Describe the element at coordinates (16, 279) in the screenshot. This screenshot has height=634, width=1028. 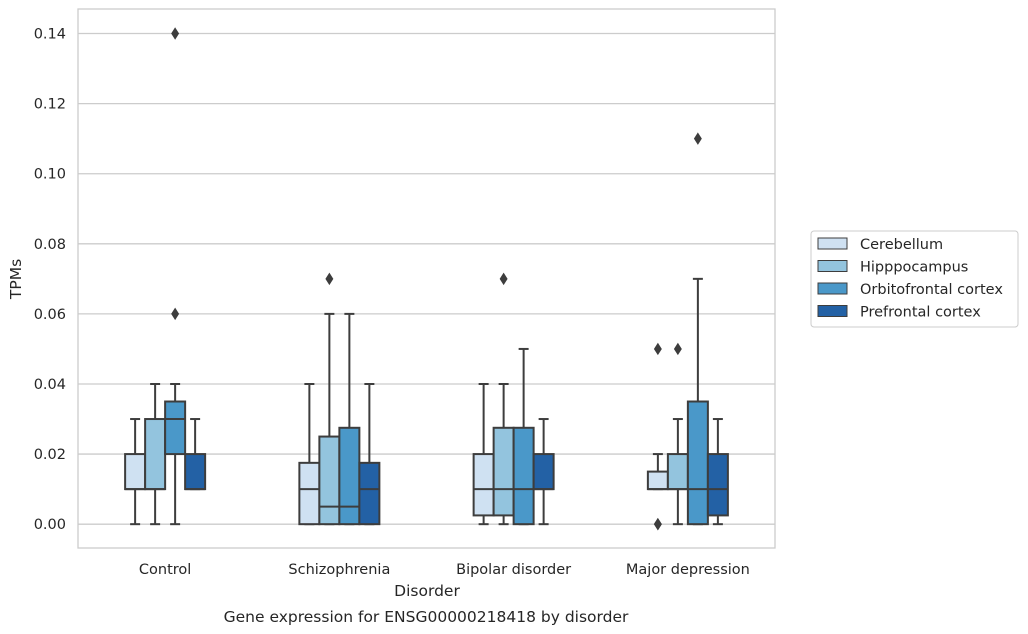
I see `y-axis-label: TPMs` at that location.